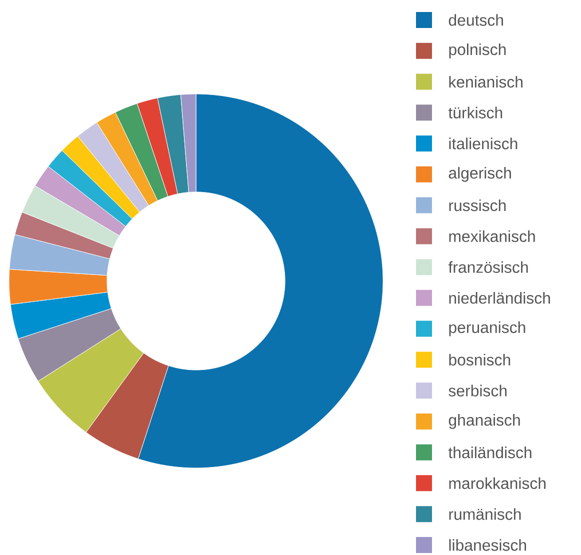 The height and width of the screenshot is (555, 581). What do you see at coordinates (499, 298) in the screenshot?
I see `legend-label: niederländisch` at bounding box center [499, 298].